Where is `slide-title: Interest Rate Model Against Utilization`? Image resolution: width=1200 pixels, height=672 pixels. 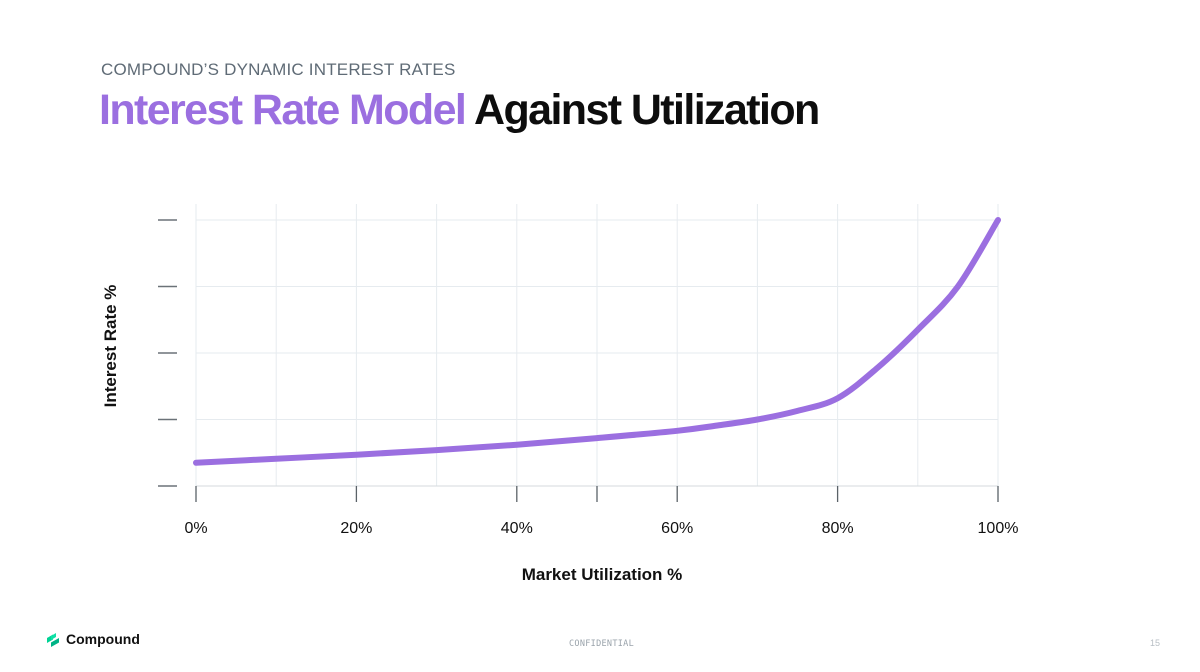
slide-title: Interest Rate Model Against Utilization is located at coordinates (459, 110).